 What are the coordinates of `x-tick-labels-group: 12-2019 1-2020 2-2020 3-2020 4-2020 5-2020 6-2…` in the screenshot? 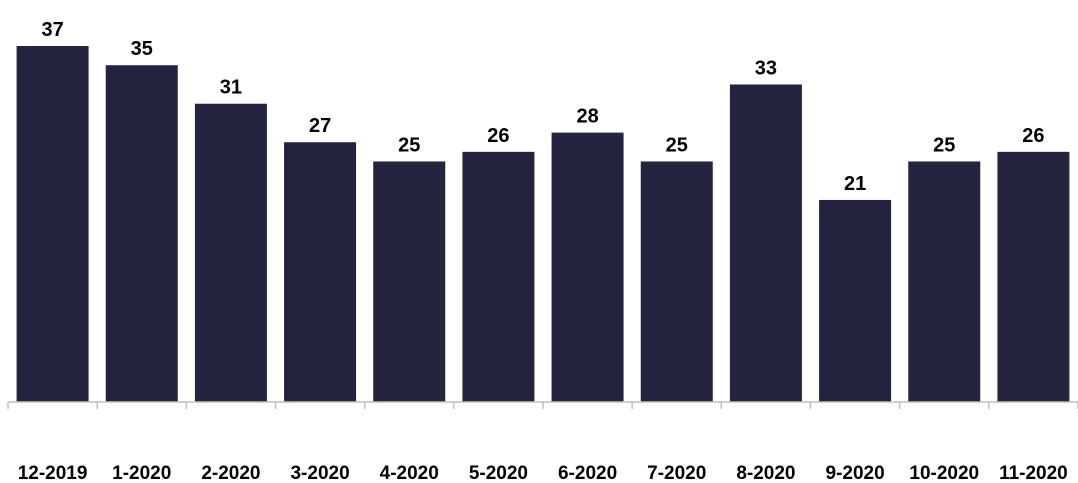 It's located at (543, 473).